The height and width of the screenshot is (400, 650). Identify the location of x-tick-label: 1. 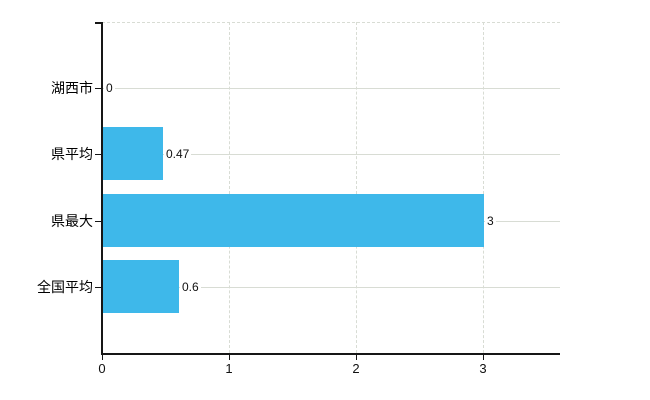
(229, 368).